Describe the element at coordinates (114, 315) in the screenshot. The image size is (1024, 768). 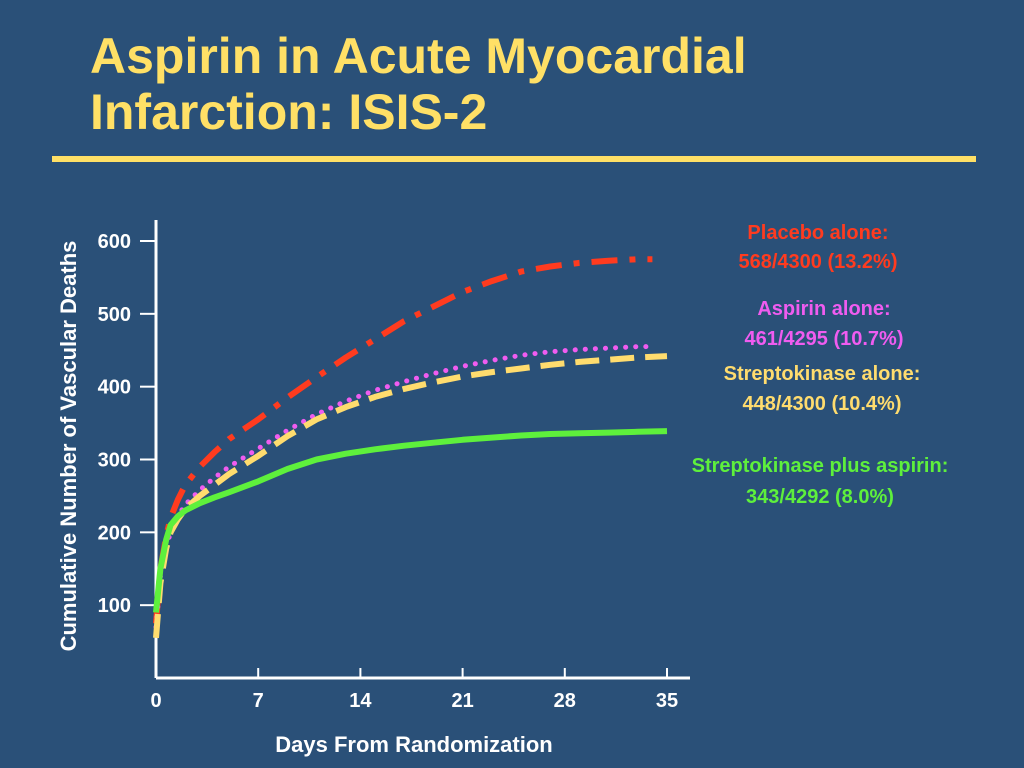
I see `y-tick-label-500: 500` at that location.